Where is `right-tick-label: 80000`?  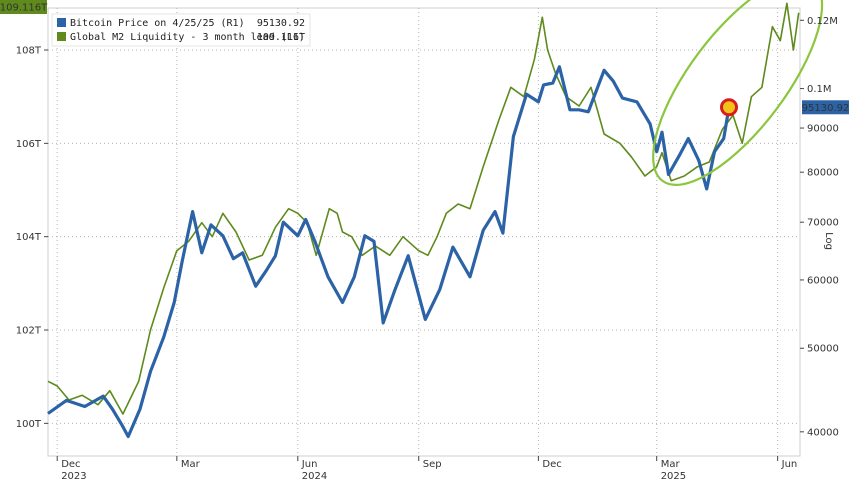 right-tick-label: 80000 is located at coordinates (823, 173).